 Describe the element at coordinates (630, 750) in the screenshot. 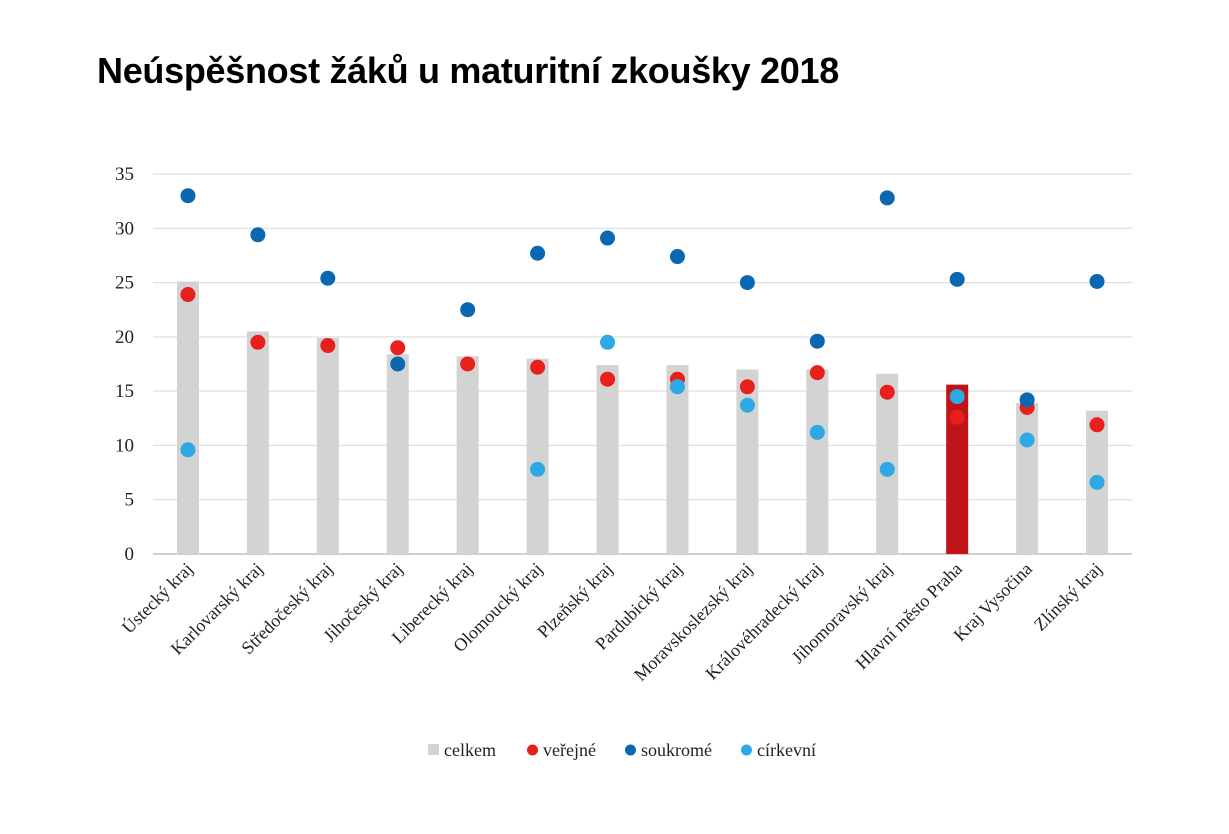

I see `legend-swatch-soukrome` at that location.